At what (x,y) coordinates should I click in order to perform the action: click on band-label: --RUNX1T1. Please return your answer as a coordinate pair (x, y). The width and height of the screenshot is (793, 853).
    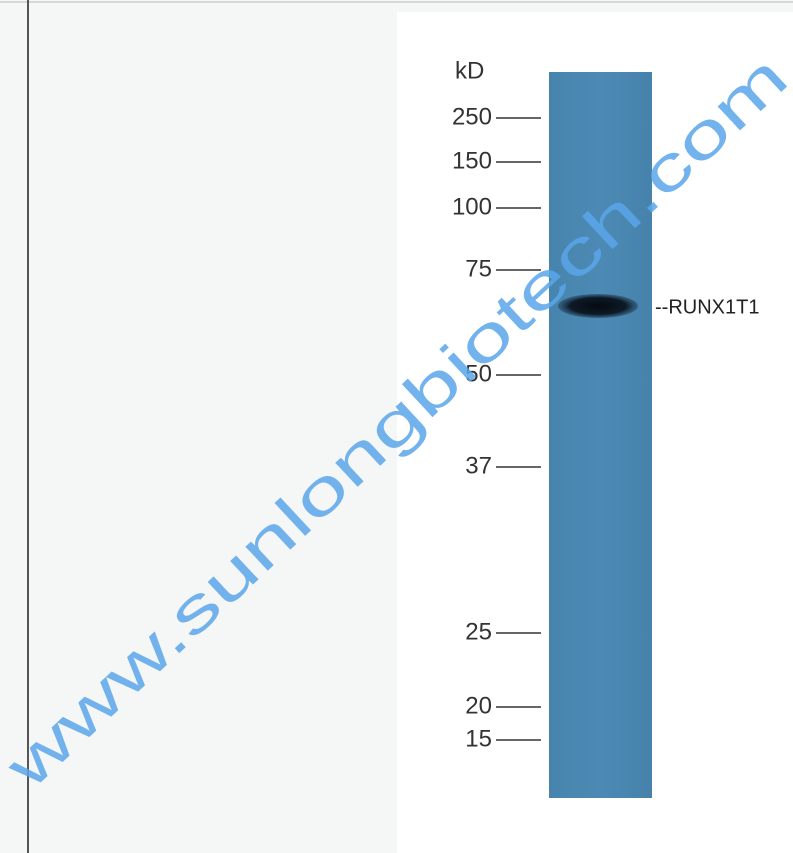
    Looking at the image, I should click on (707, 307).